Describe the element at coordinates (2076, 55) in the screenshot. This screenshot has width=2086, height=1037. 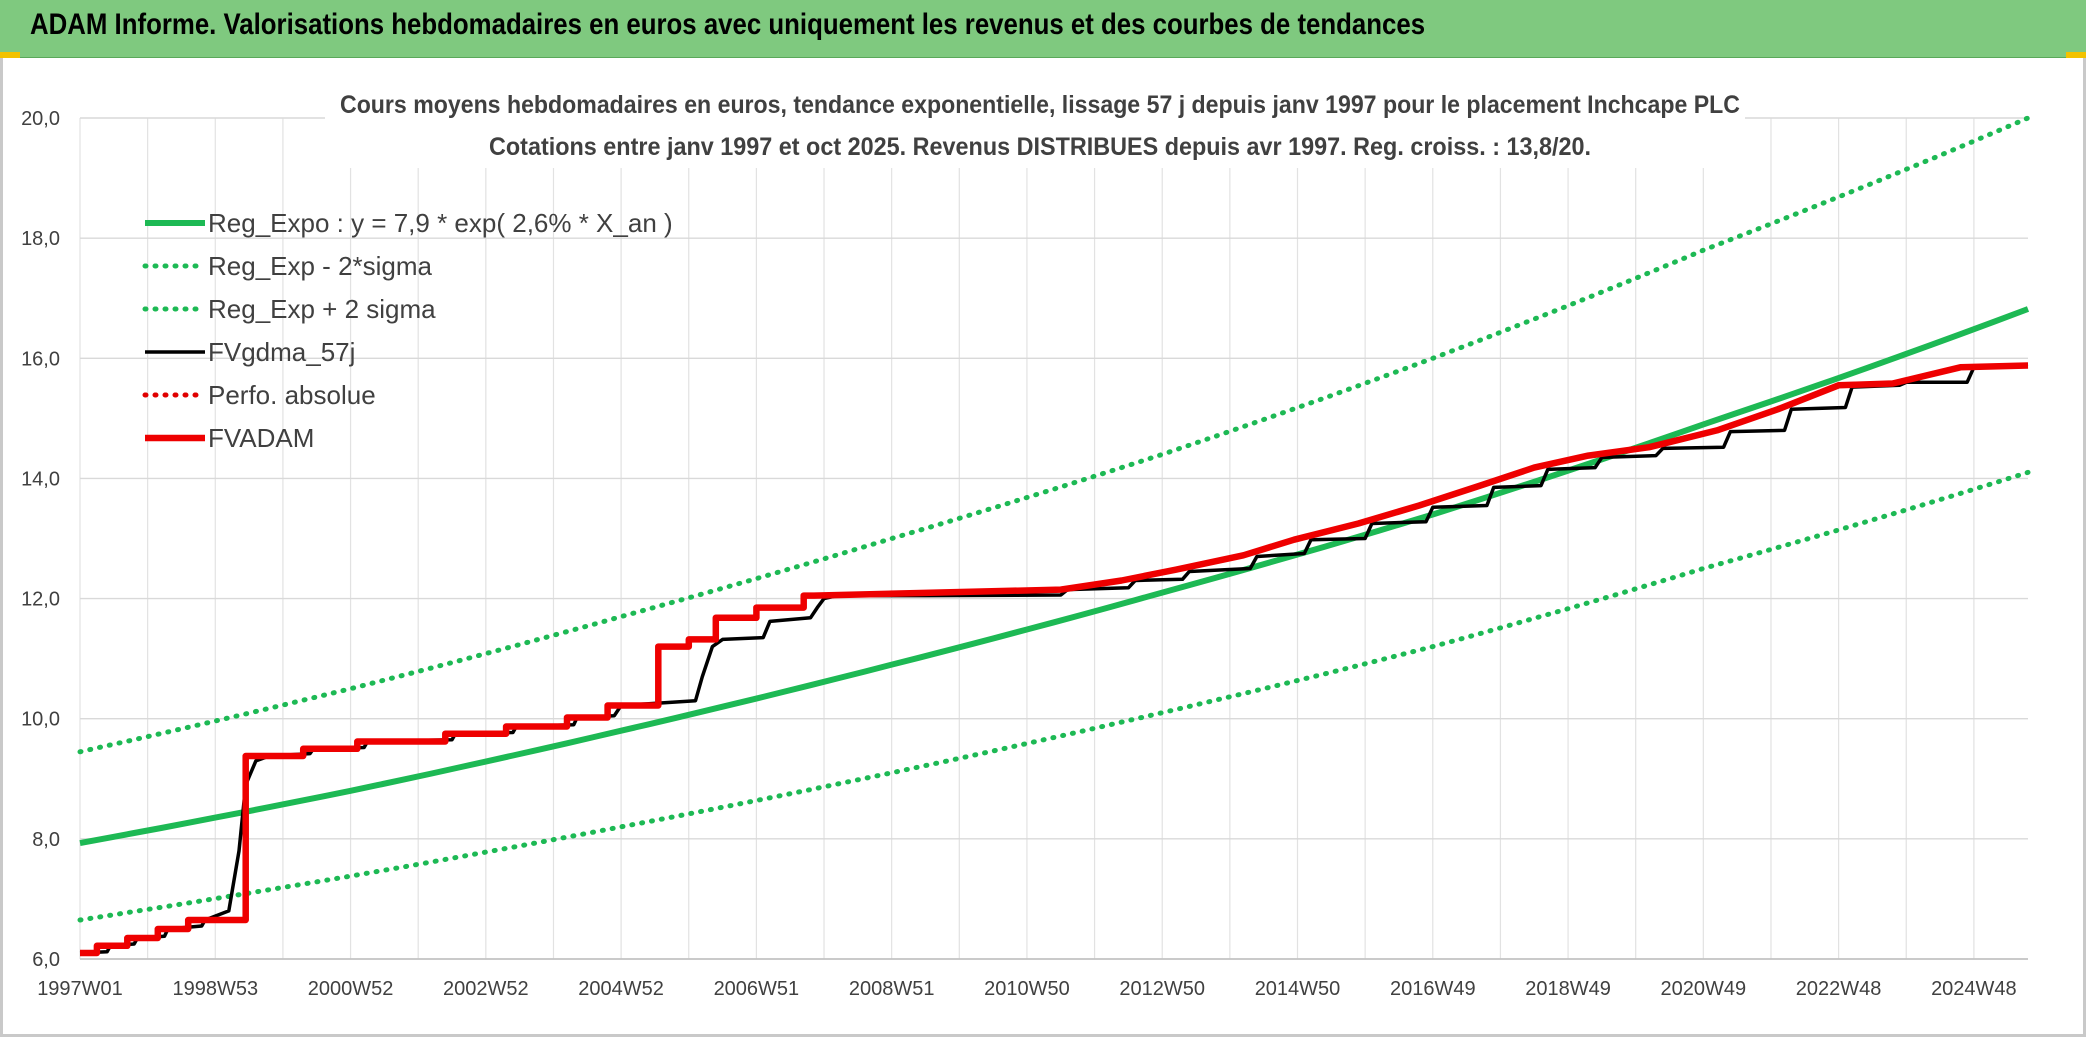
I see `frame-corner-right` at that location.